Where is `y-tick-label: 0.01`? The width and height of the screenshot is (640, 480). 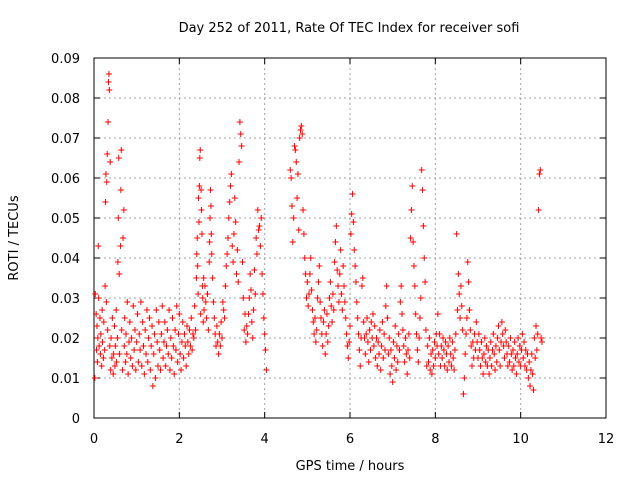 y-tick-label: 0.01 is located at coordinates (65, 379).